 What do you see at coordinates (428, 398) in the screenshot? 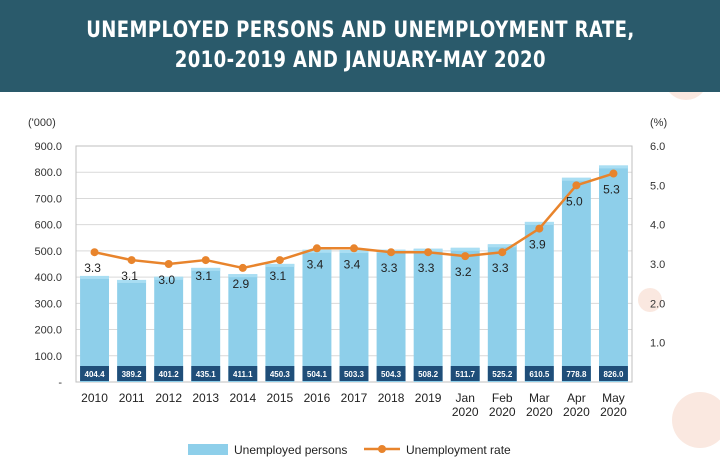
I see `x-tick-label: 2019` at bounding box center [428, 398].